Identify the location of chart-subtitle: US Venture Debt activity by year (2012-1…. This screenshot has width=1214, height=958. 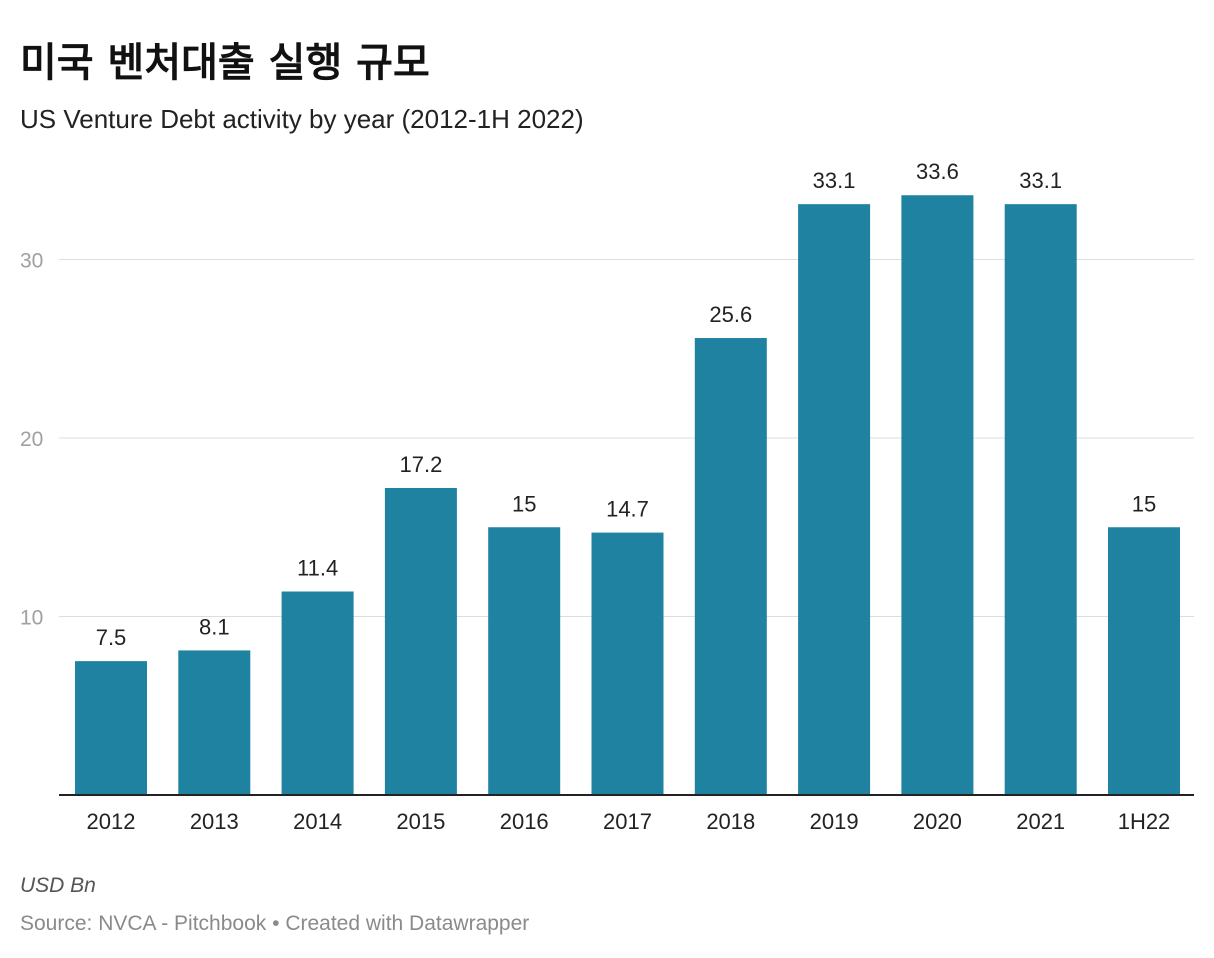
(302, 119).